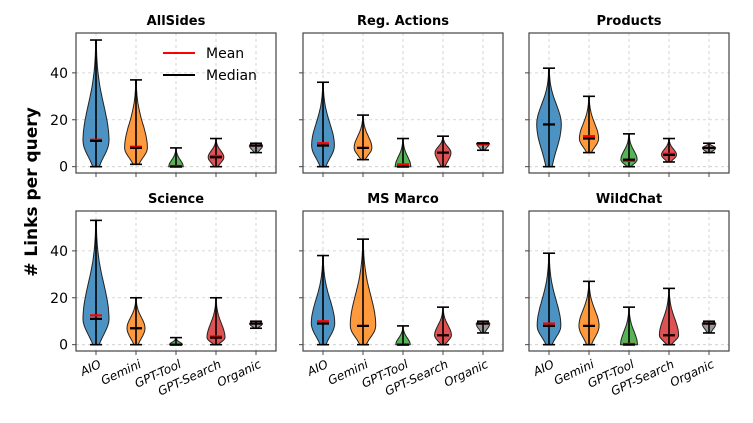 This screenshot has width=753, height=423. I want to click on panel-reg-actions: Reg. Actions, so click(401, 95).